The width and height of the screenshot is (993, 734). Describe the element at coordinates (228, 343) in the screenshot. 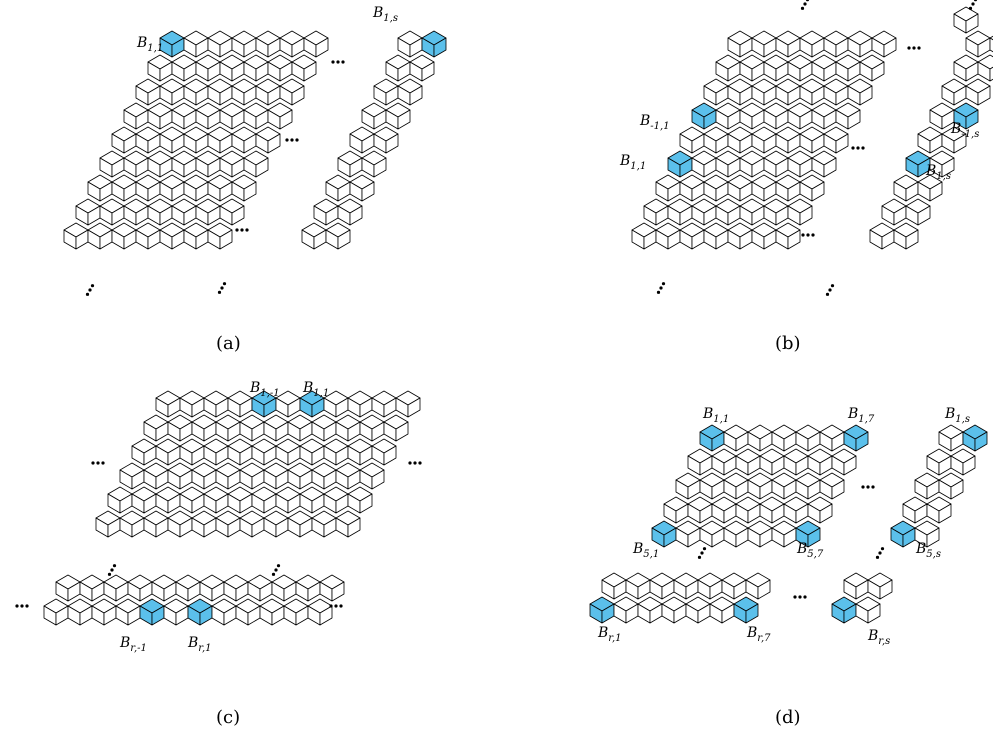

I see `caption-a: (a)` at that location.